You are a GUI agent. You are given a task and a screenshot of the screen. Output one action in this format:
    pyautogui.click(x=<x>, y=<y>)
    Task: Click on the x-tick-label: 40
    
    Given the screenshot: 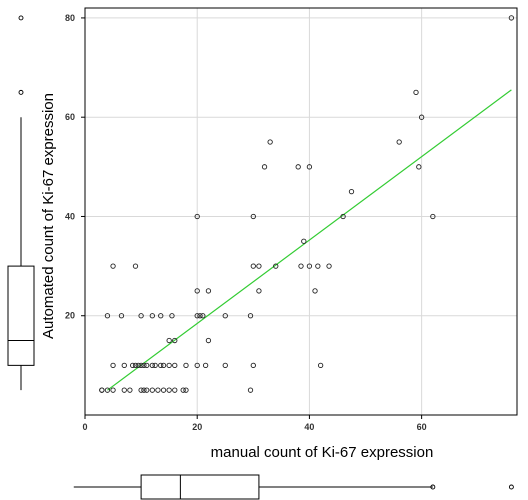 What is the action you would take?
    pyautogui.click(x=309, y=427)
    